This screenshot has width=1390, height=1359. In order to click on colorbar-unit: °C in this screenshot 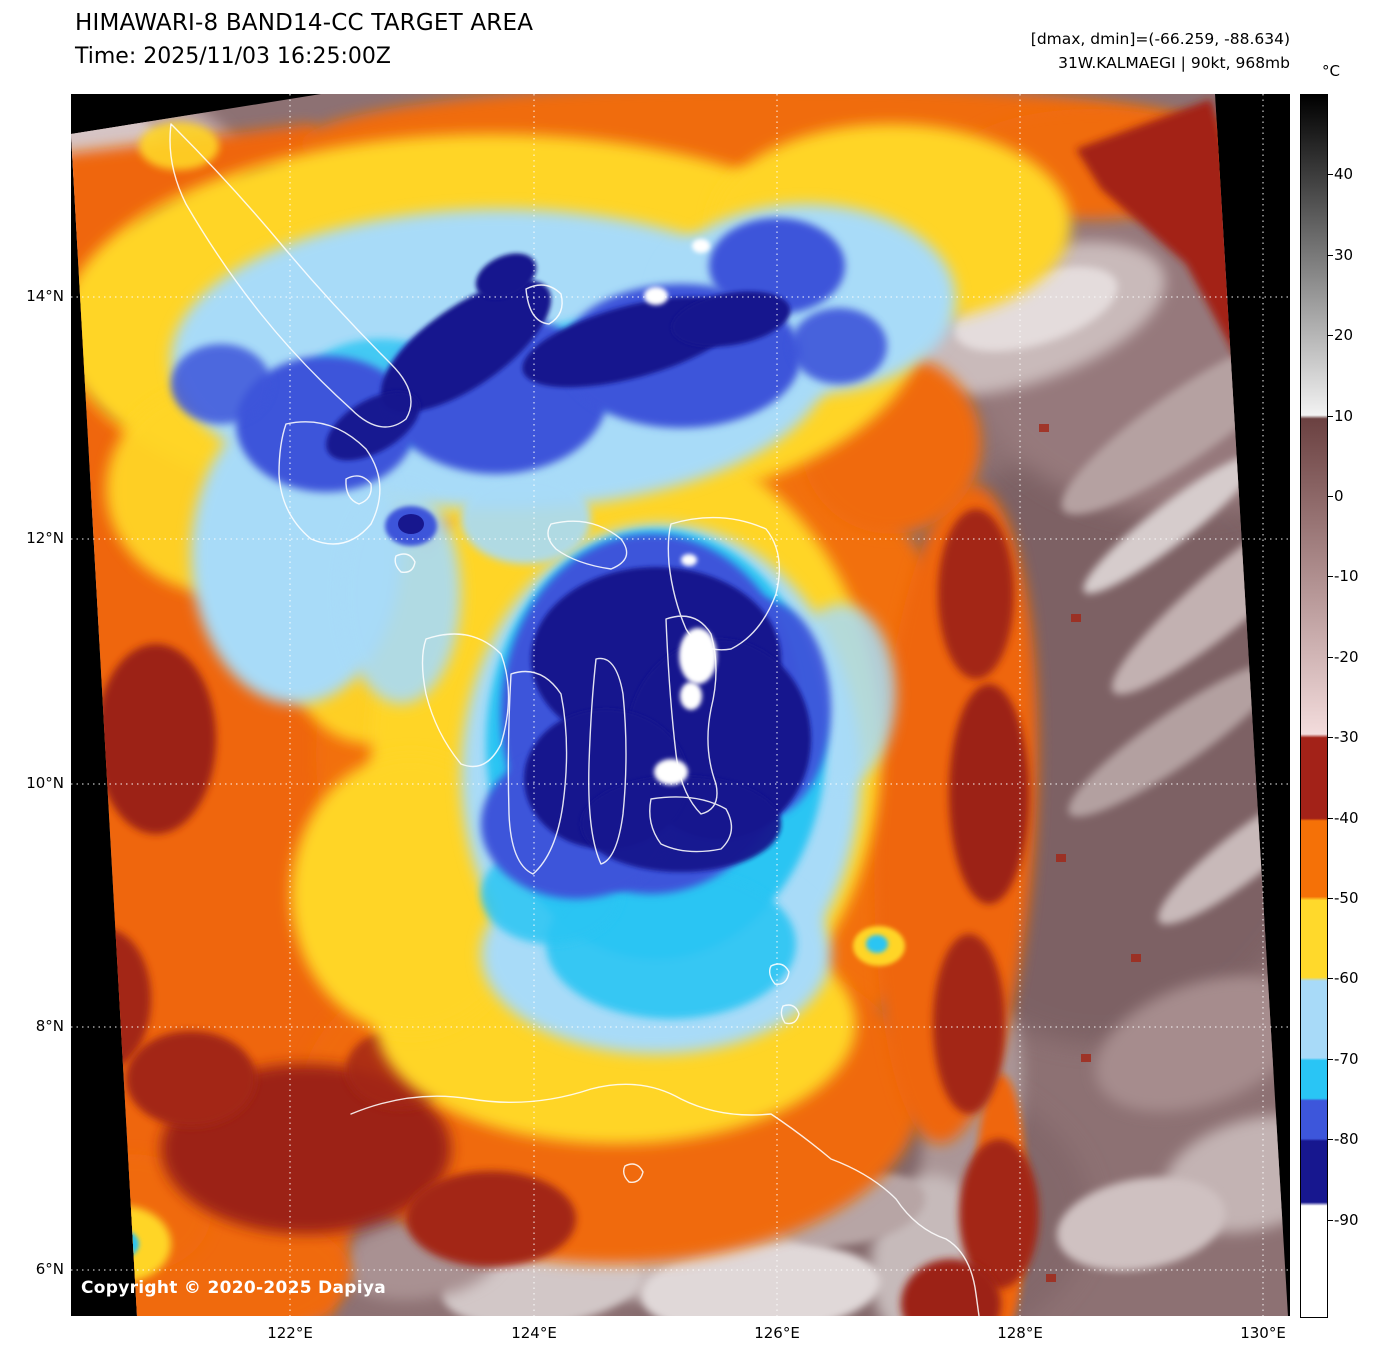, I will do `click(1331, 71)`.